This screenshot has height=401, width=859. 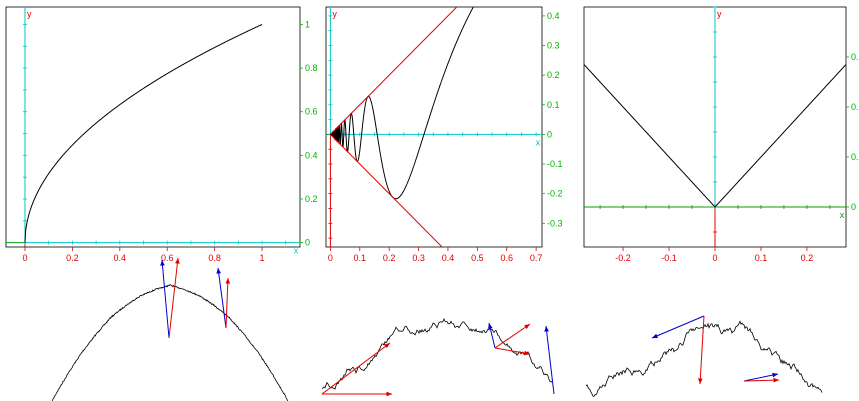 I want to click on x-tick-label: -0.2, so click(x=623, y=258).